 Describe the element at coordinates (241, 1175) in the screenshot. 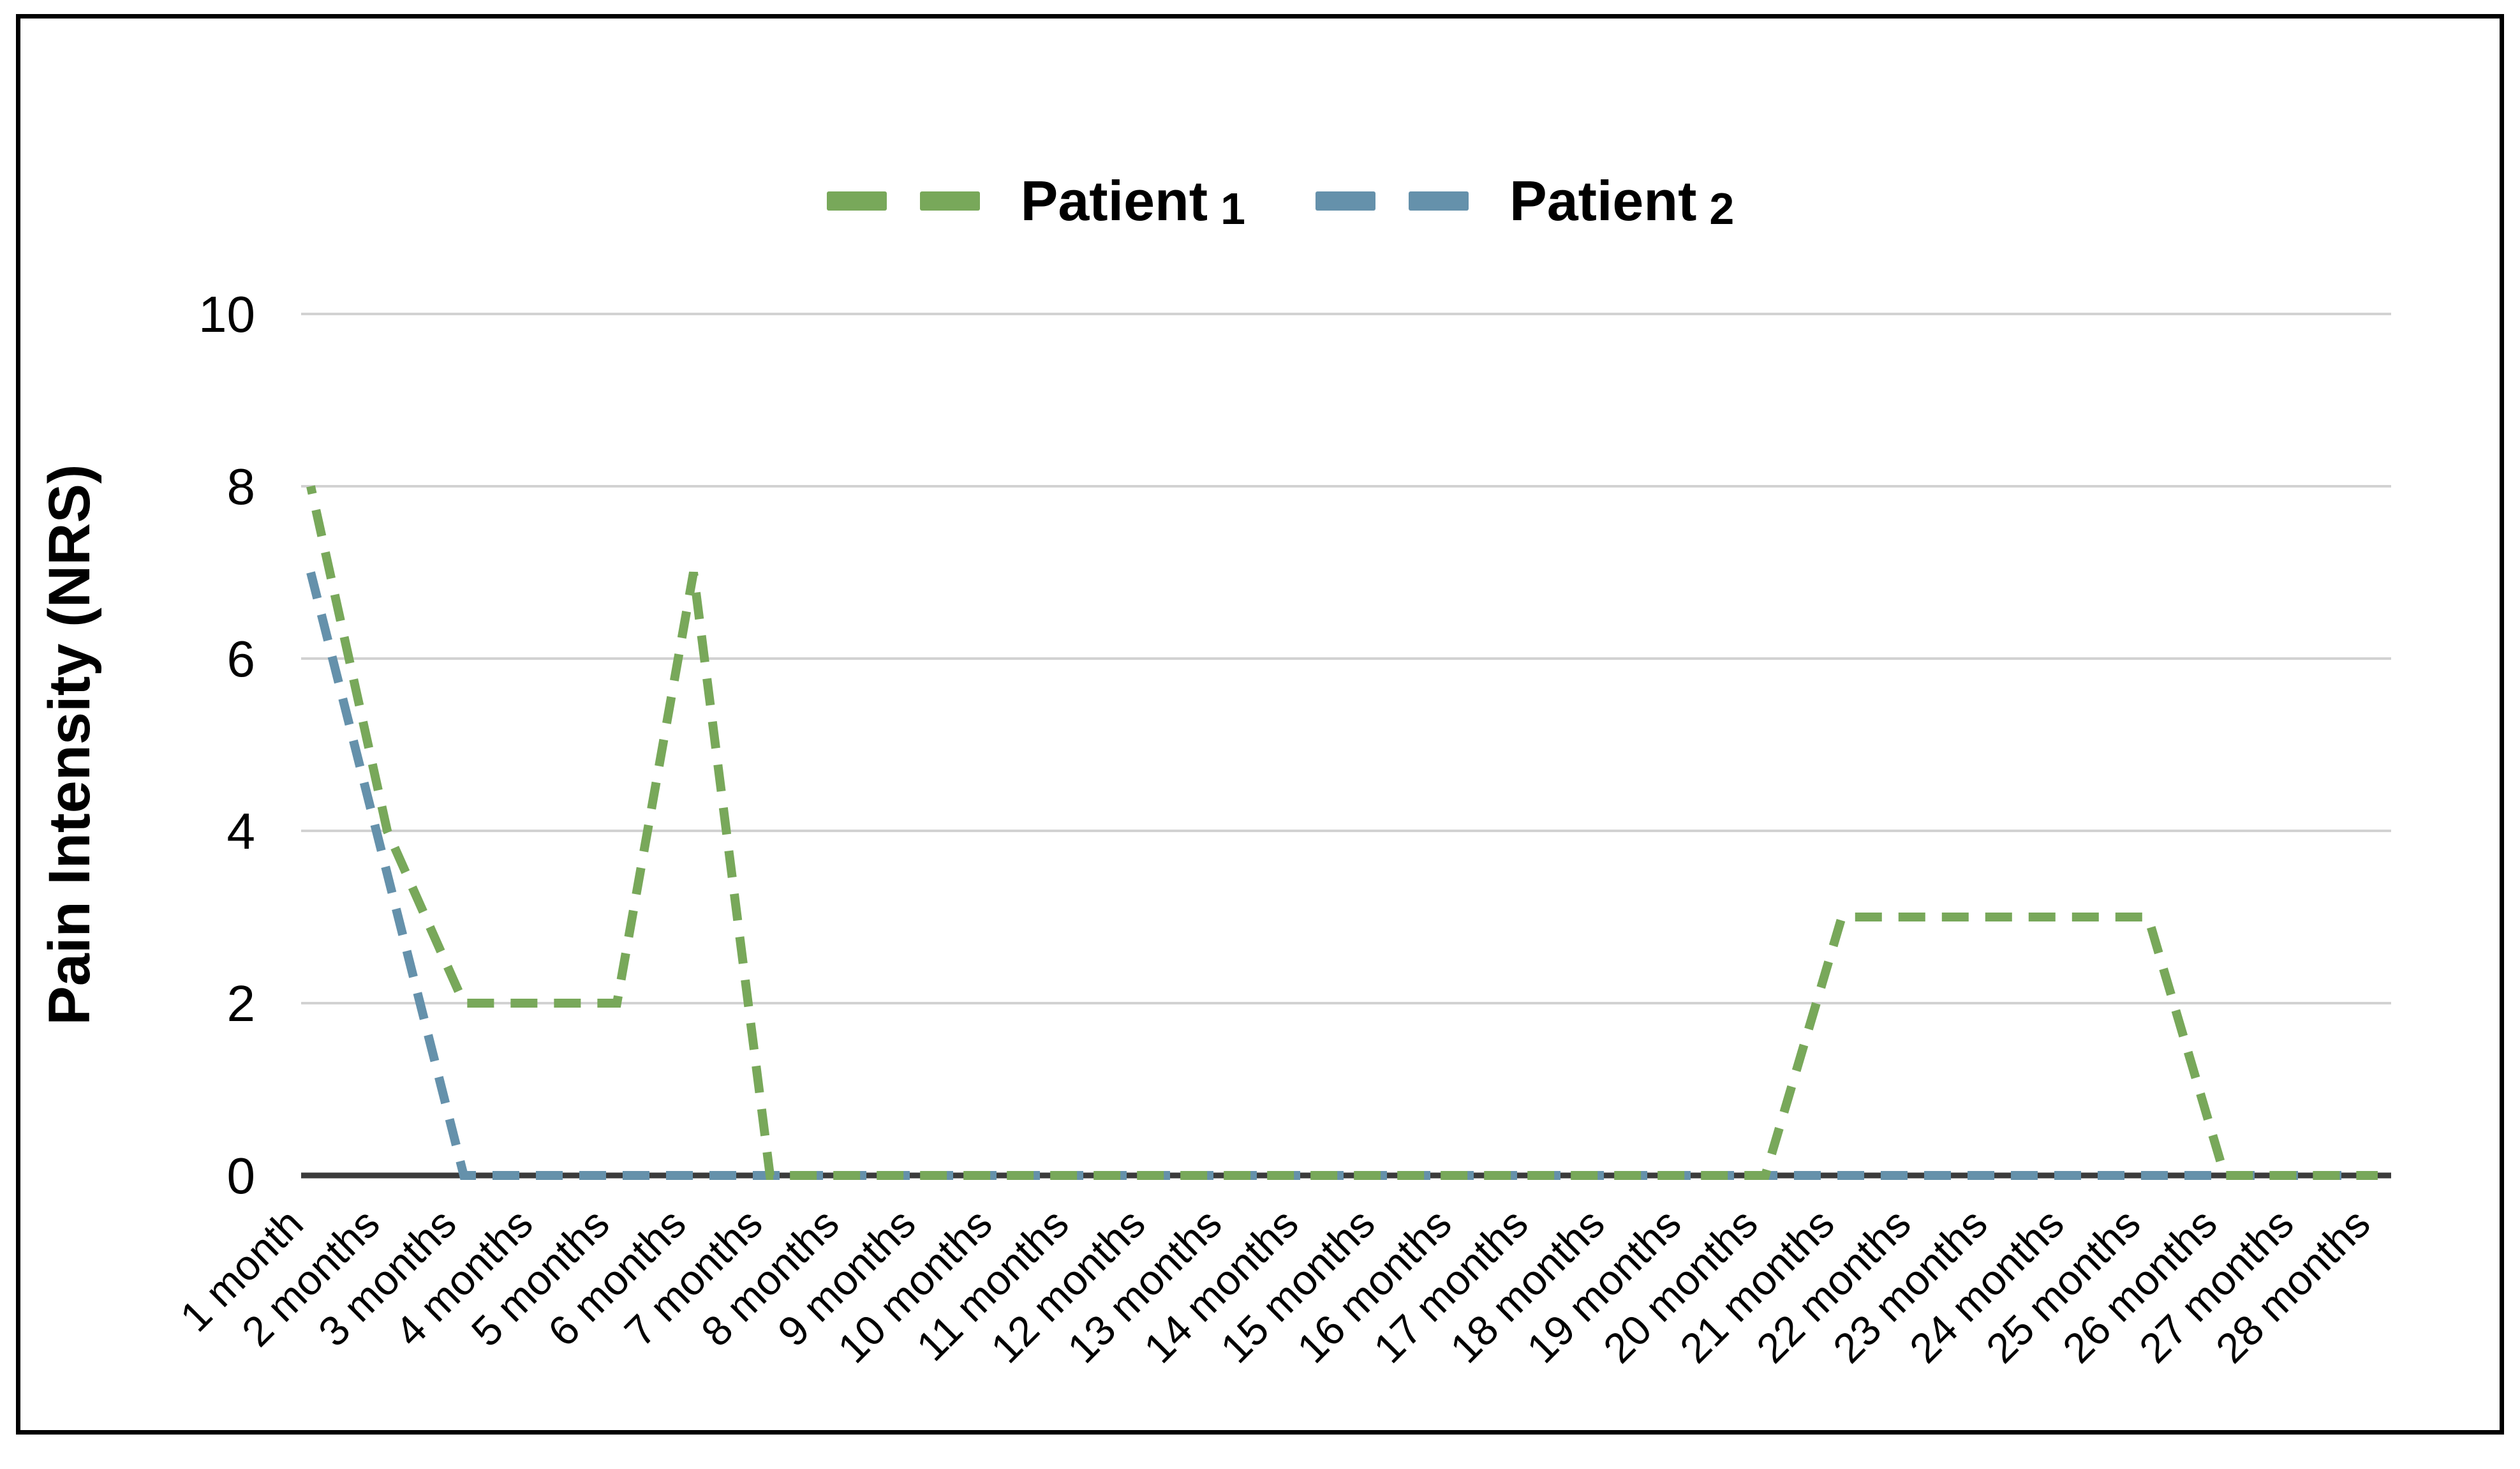

I see `y-tick-label: 0` at that location.